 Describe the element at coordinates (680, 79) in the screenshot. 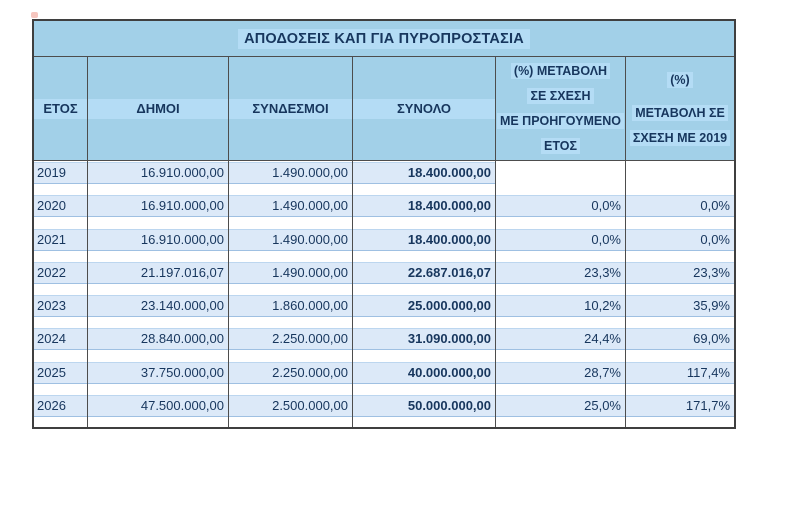

I see `header-pct-2019-line1: (%)` at that location.